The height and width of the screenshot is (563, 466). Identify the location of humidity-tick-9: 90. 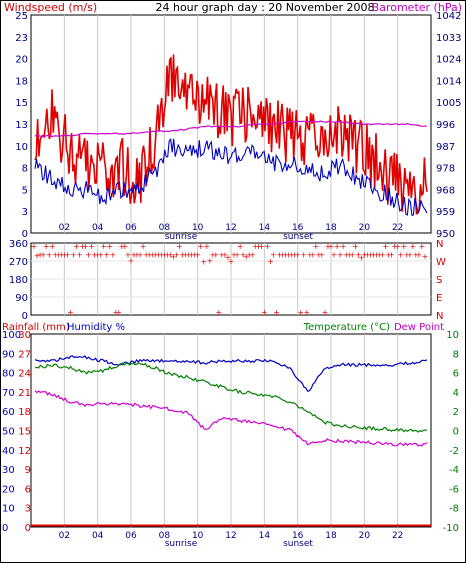
(8, 354).